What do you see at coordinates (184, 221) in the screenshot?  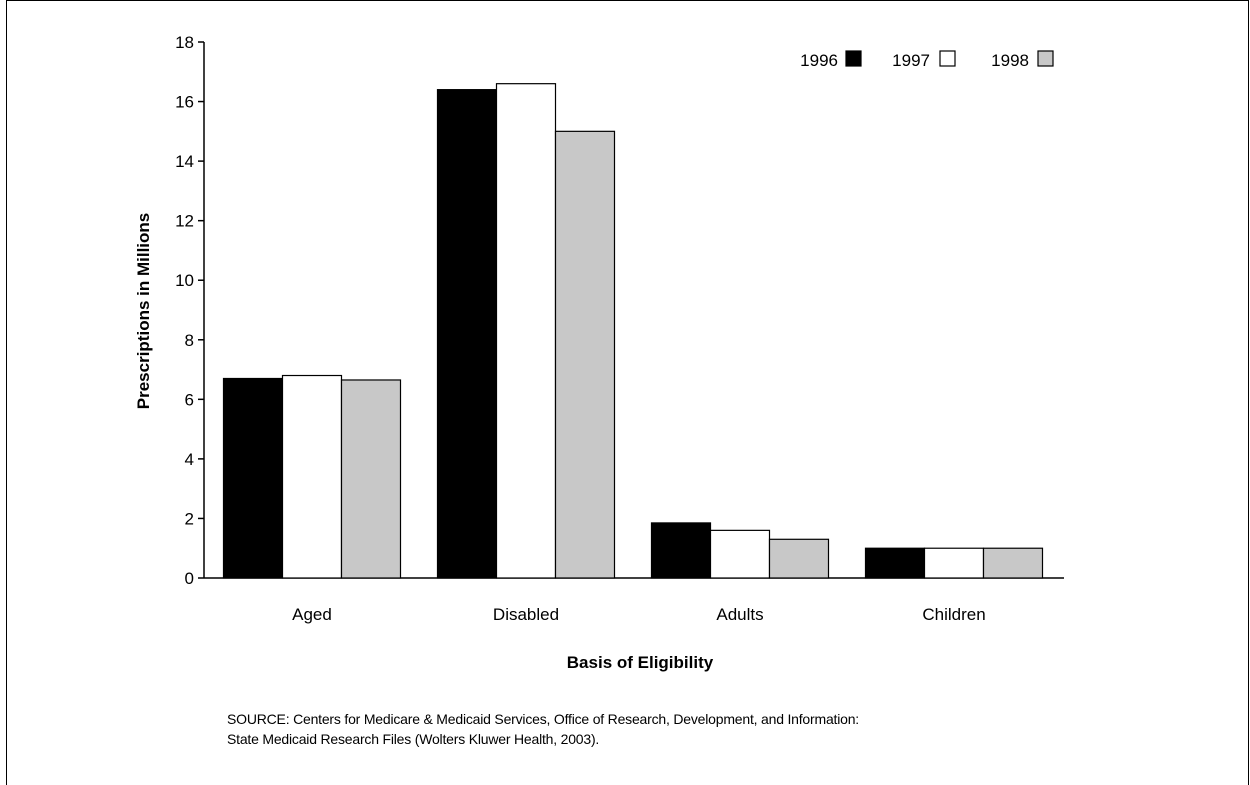 I see `y-tick-label: 12` at bounding box center [184, 221].